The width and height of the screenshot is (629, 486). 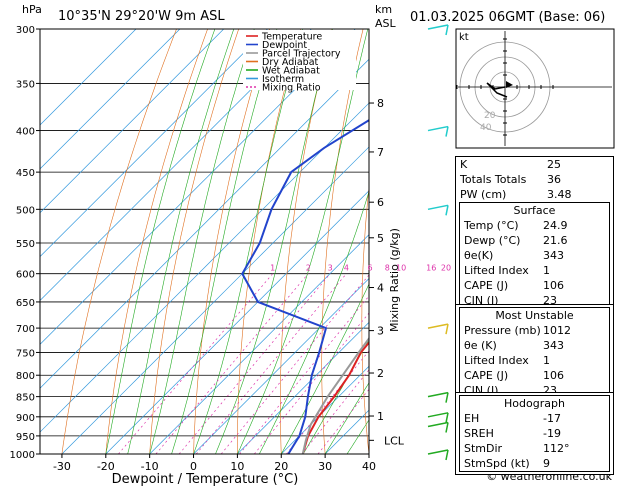 What do you see at coordinates (534, 403) in the screenshot?
I see `hodograph-title: Hodograph` at bounding box center [534, 403].